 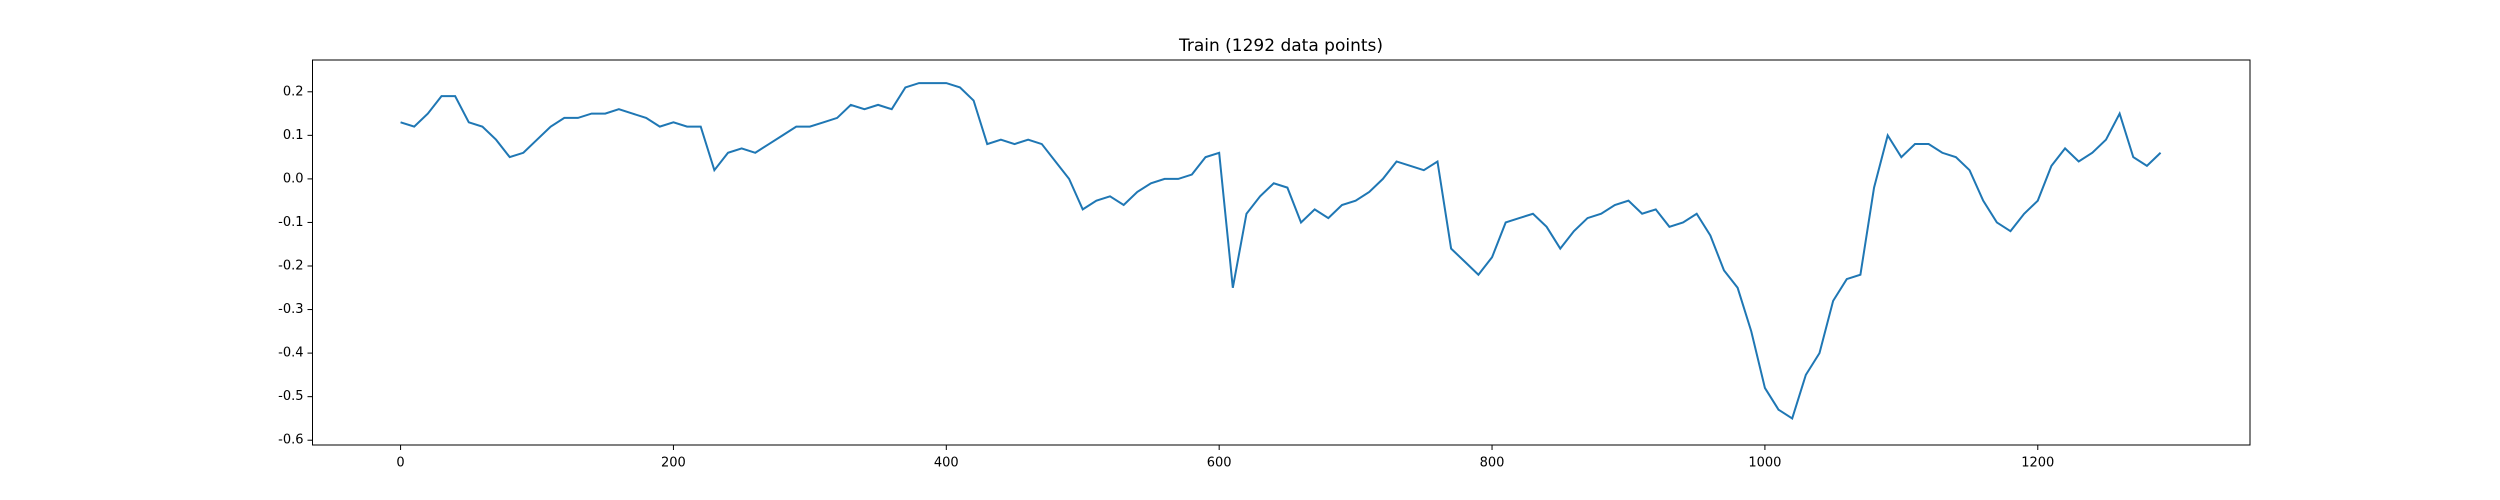 I want to click on x-tick-label: 400, so click(x=946, y=463).